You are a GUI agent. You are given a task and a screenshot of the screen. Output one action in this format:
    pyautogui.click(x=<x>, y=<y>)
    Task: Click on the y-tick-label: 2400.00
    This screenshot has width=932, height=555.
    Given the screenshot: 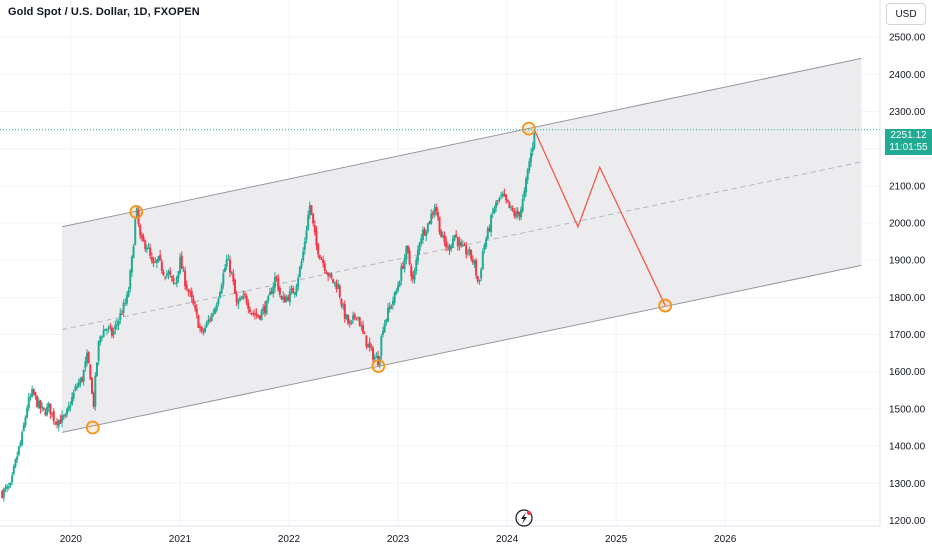 What is the action you would take?
    pyautogui.click(x=907, y=75)
    